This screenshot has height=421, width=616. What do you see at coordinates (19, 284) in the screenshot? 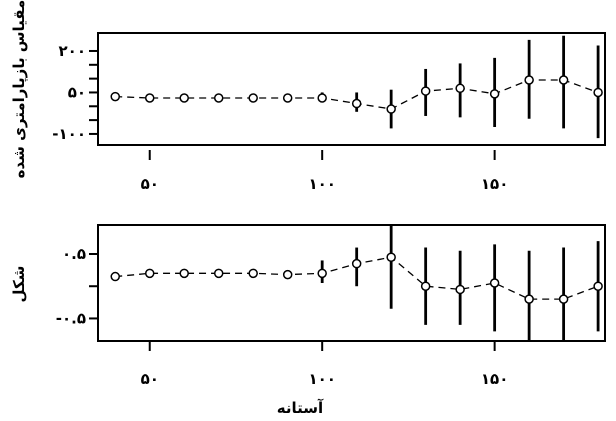
I see `lower-y-axis-label: شکل` at bounding box center [19, 284].